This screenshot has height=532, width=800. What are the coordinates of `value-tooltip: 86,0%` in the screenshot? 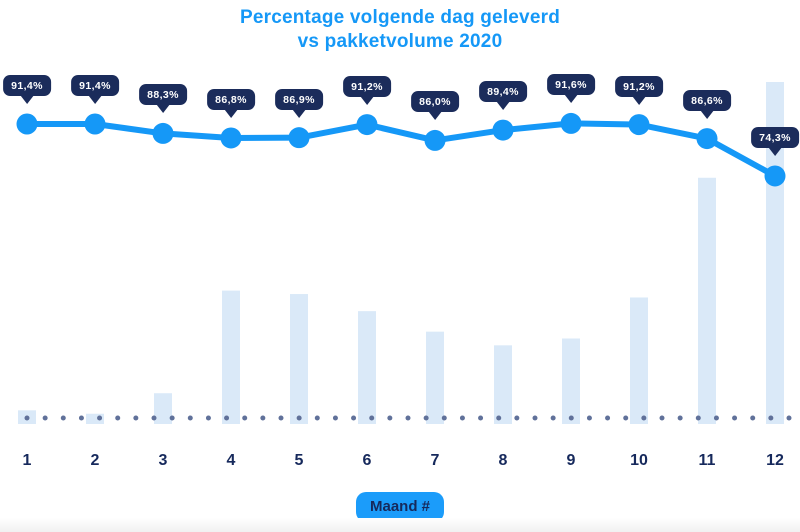 It's located at (435, 102).